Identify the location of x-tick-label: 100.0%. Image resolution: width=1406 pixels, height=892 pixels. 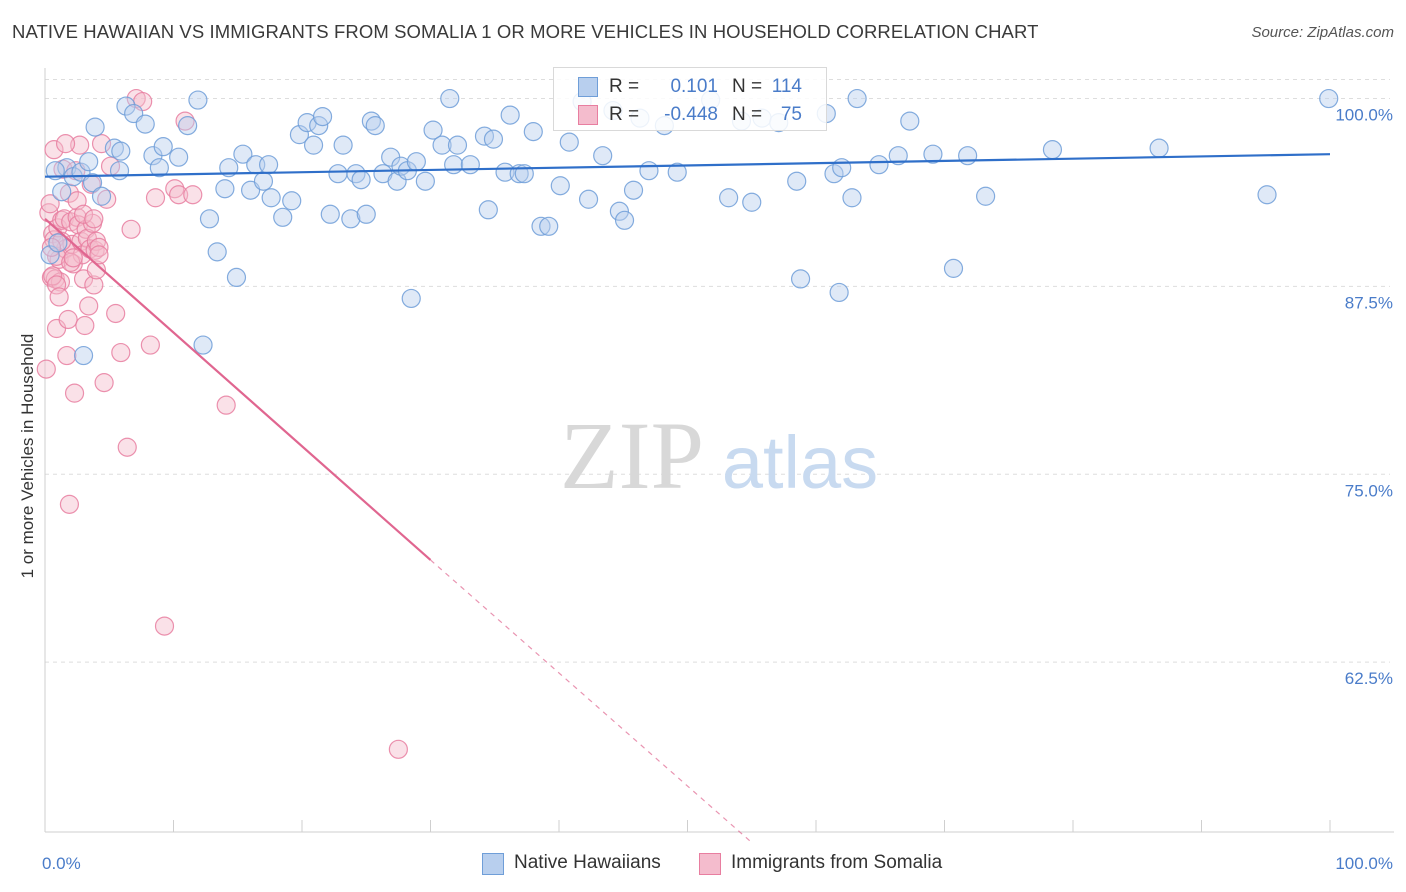
(1364, 863).